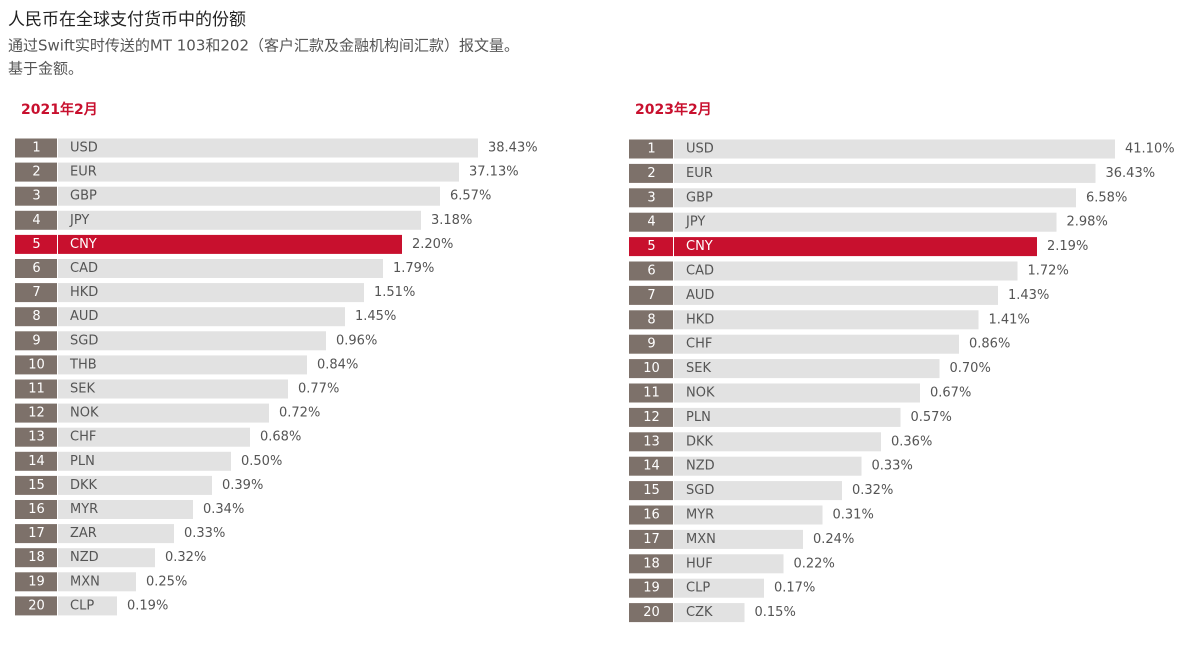 This screenshot has height=656, width=1200. I want to click on rank: 8, so click(651, 319).